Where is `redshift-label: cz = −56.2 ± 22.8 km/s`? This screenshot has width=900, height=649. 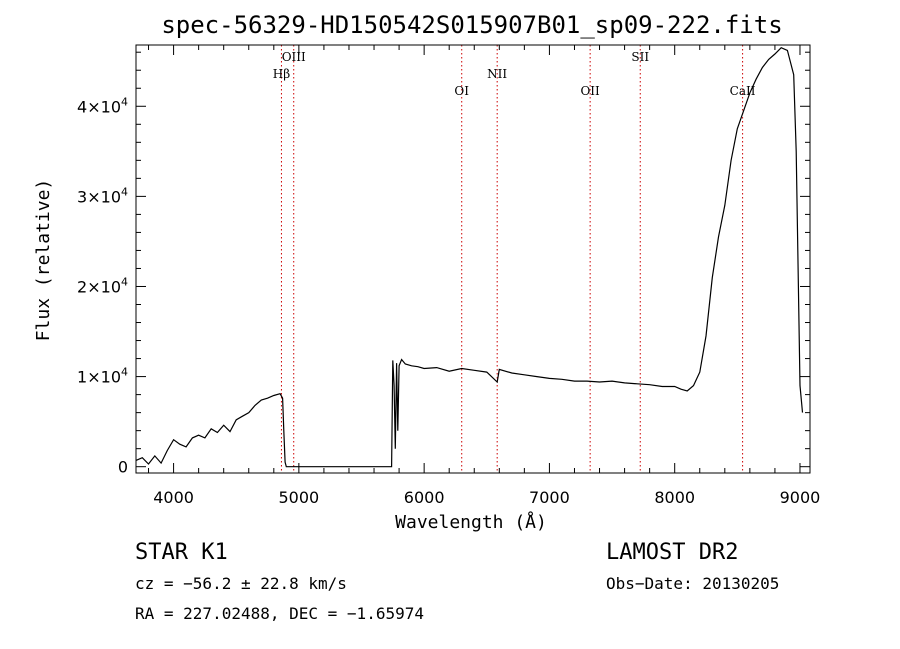
redshift-label: cz = −56.2 ± 22.8 km/s is located at coordinates (241, 583).